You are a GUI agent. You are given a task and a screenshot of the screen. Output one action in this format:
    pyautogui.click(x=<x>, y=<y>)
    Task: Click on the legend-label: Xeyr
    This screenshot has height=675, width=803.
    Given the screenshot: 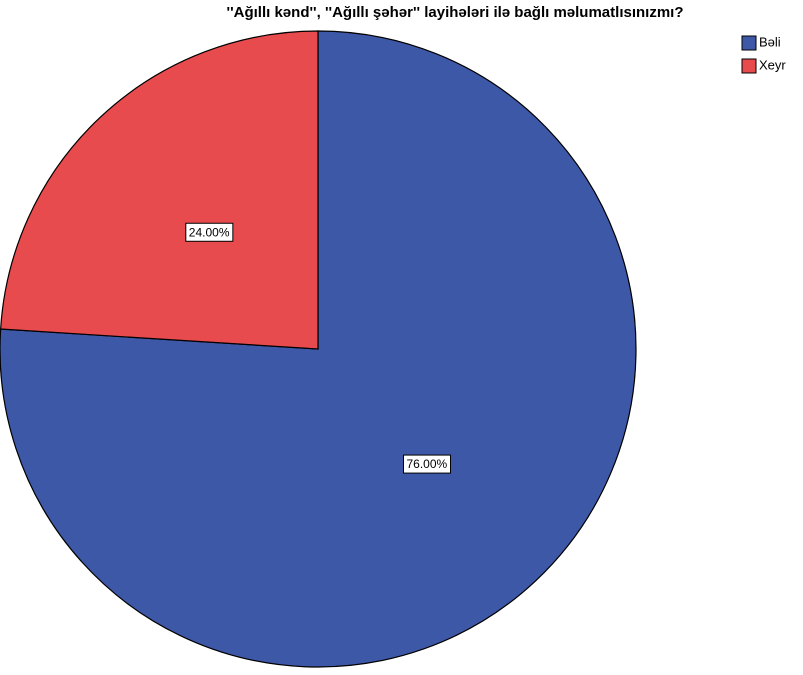 What is the action you would take?
    pyautogui.click(x=772, y=64)
    